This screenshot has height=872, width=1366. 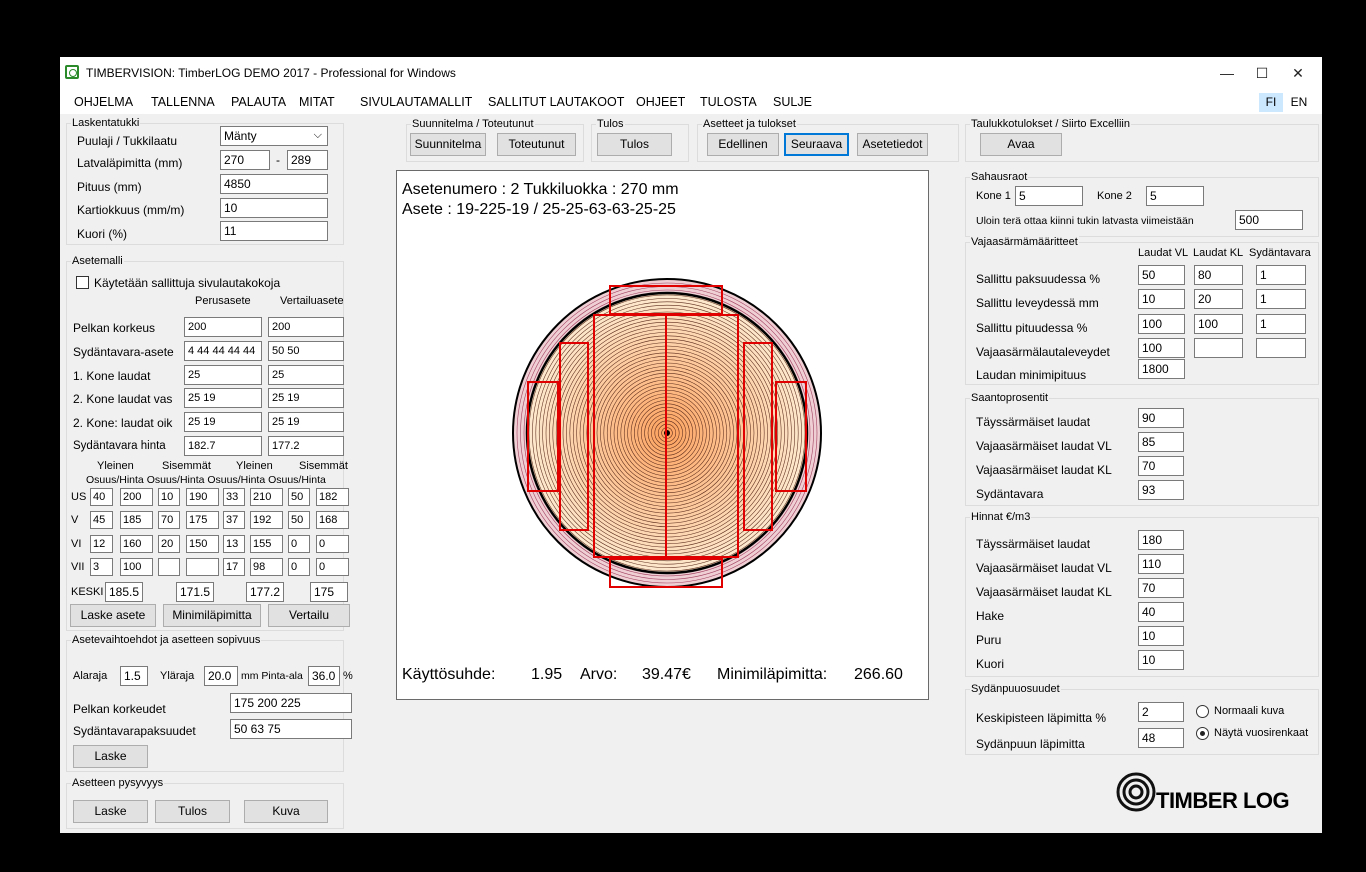 What do you see at coordinates (1175, 196) in the screenshot?
I see `kone2-input: 5` at bounding box center [1175, 196].